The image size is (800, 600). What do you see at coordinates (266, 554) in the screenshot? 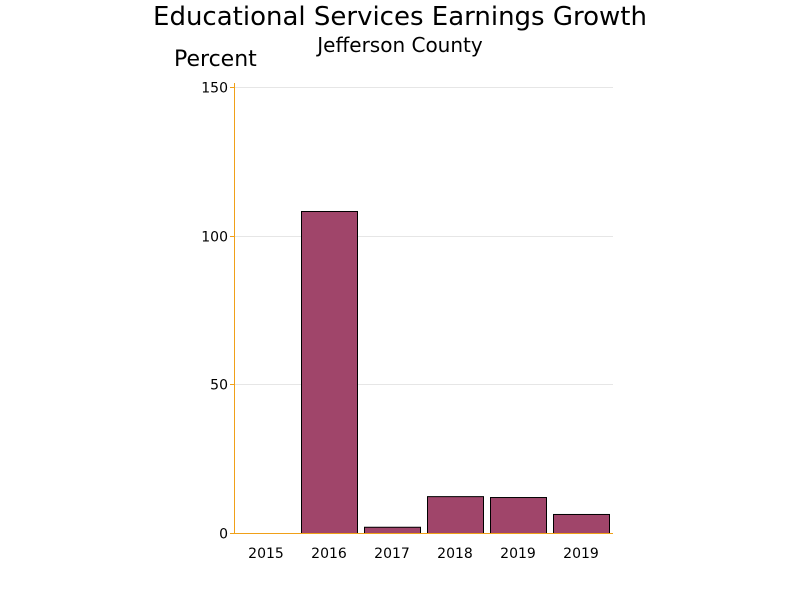
I see `x-tick-label: 2015` at bounding box center [266, 554].